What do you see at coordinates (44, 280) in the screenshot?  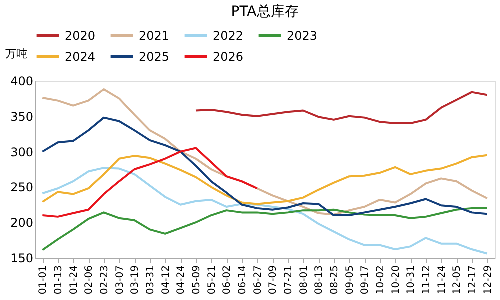 I see `x-tick-label: 01-01` at bounding box center [44, 280].